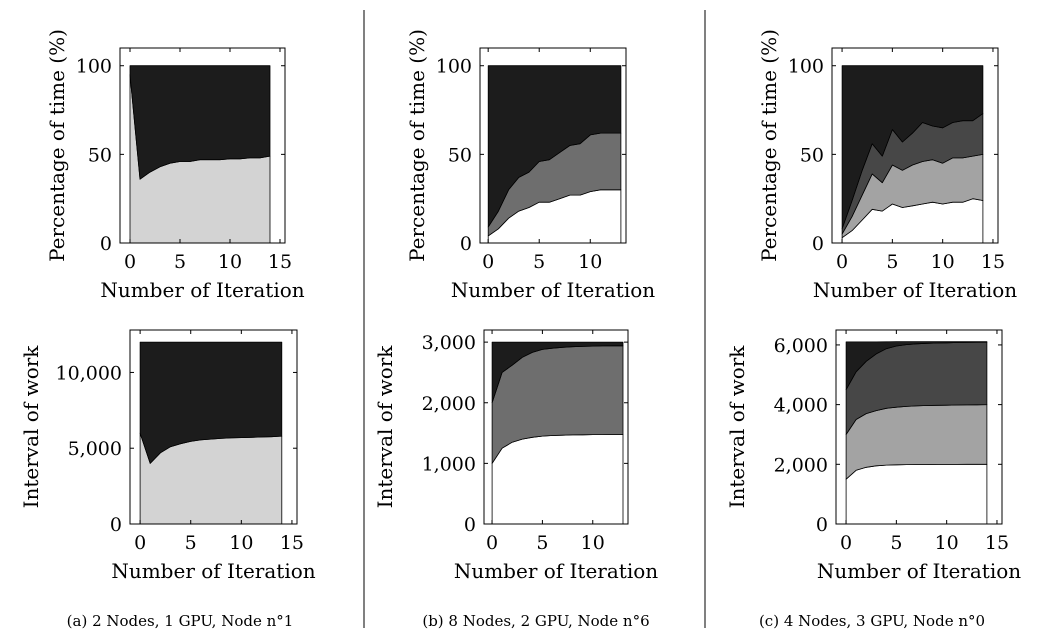 Image resolution: width=1039 pixels, height=634 pixels. Describe the element at coordinates (590, 262) in the screenshot. I see `chart-b-top-xtick-label-10: 10` at that location.